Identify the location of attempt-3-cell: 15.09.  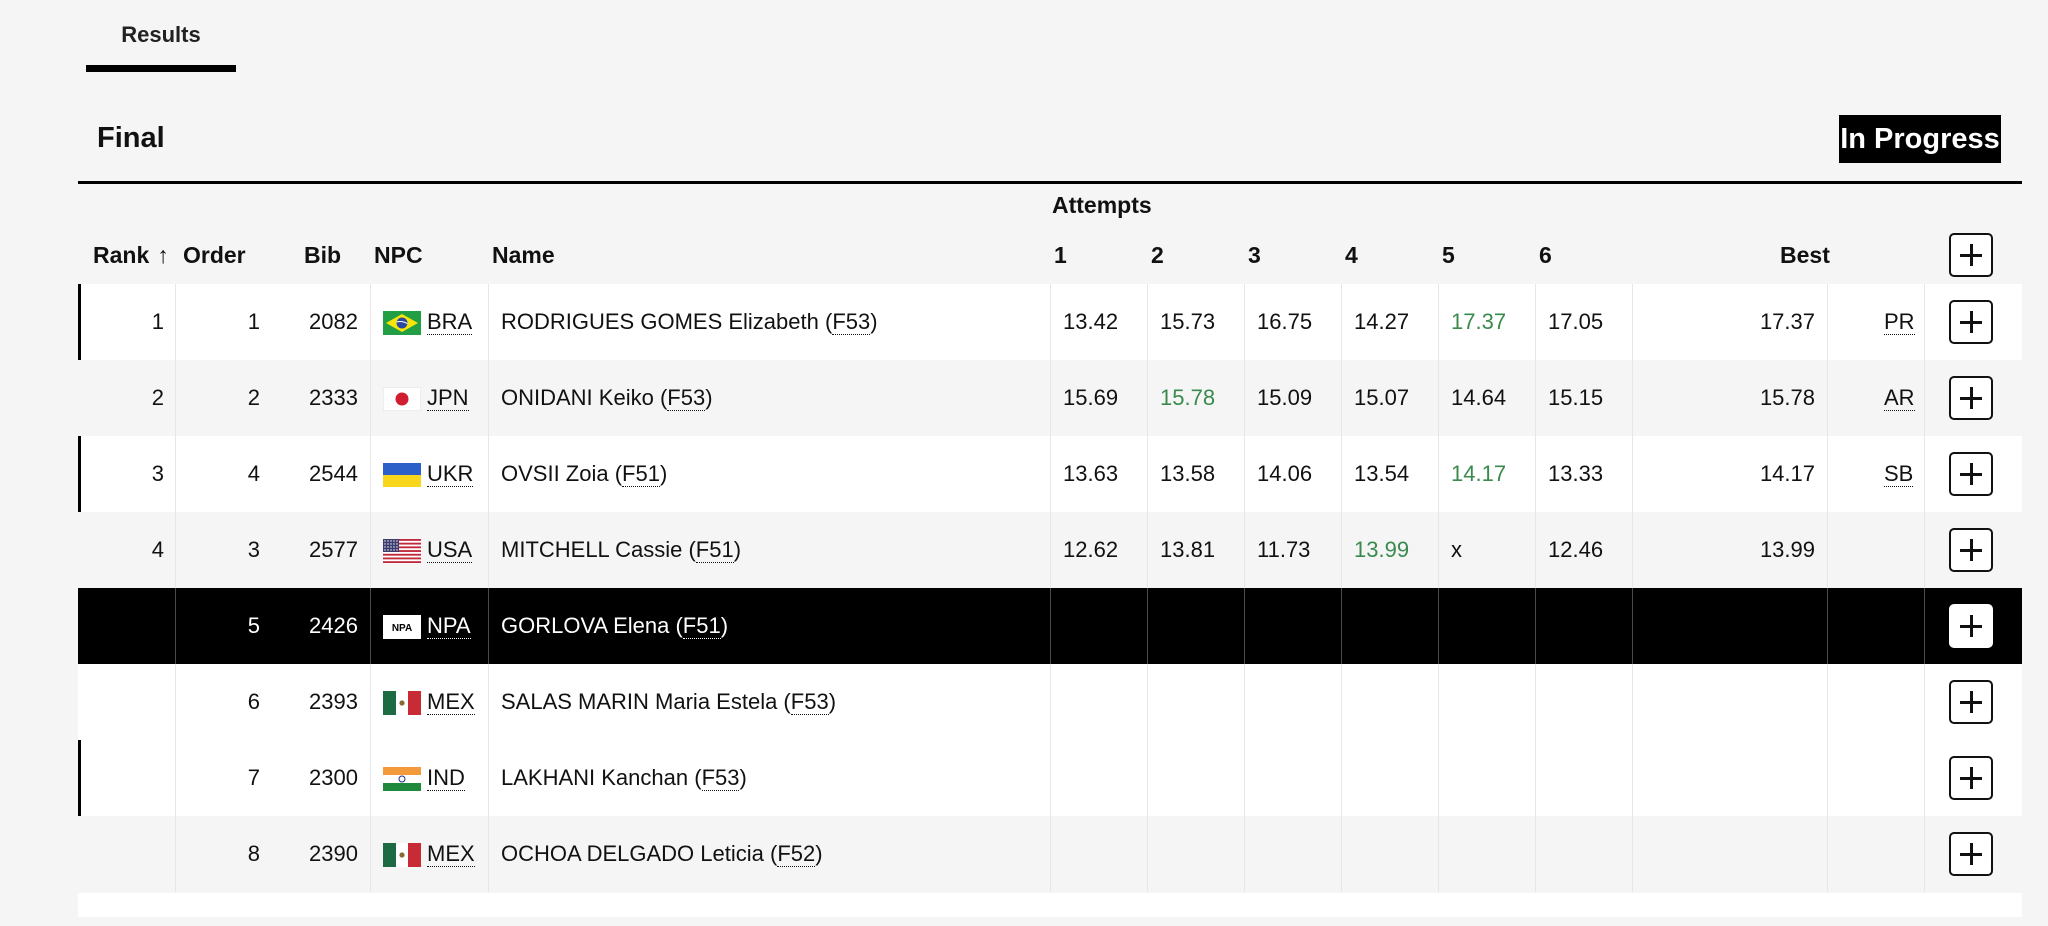
(1285, 397).